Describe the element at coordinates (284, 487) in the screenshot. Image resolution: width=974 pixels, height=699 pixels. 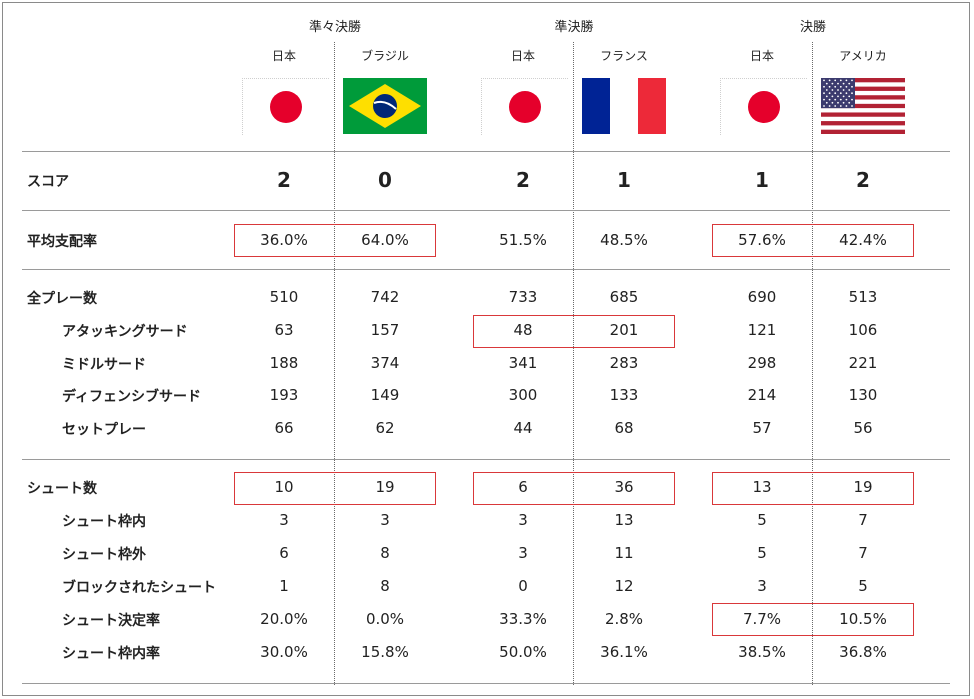
I see `stat-value: 10` at that location.